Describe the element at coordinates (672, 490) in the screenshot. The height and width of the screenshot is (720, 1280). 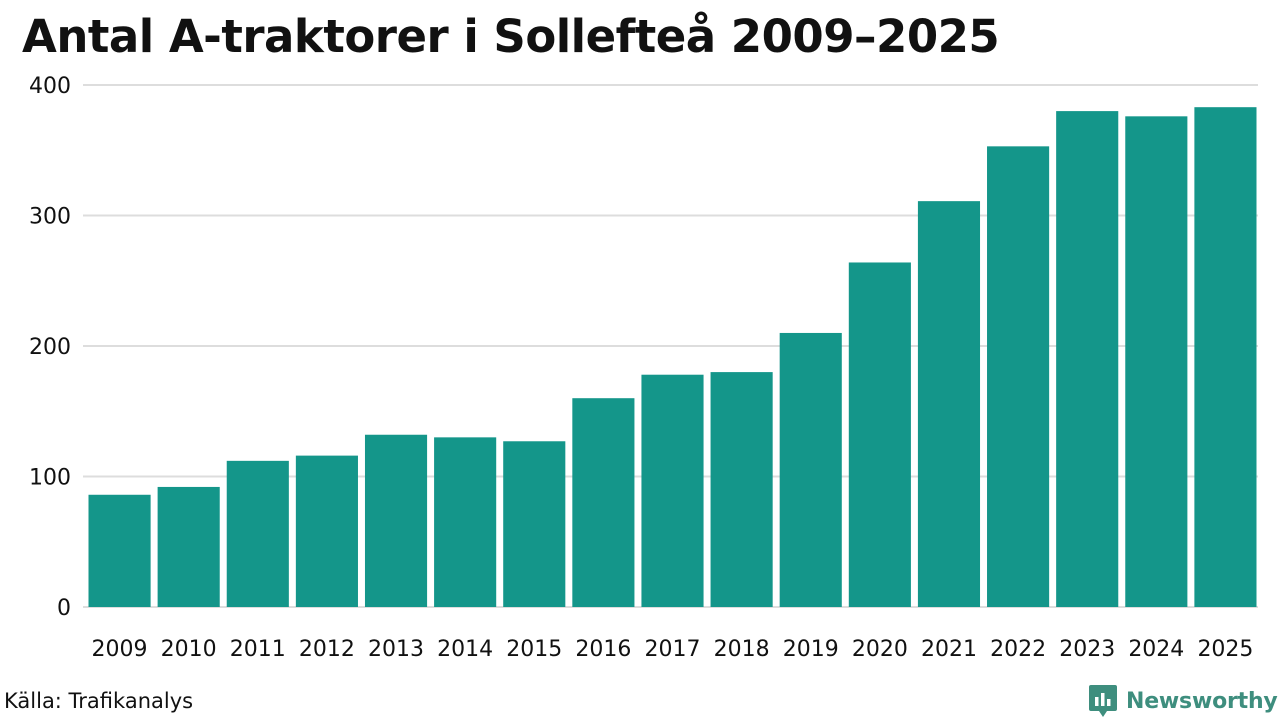
I see `bar-2017` at that location.